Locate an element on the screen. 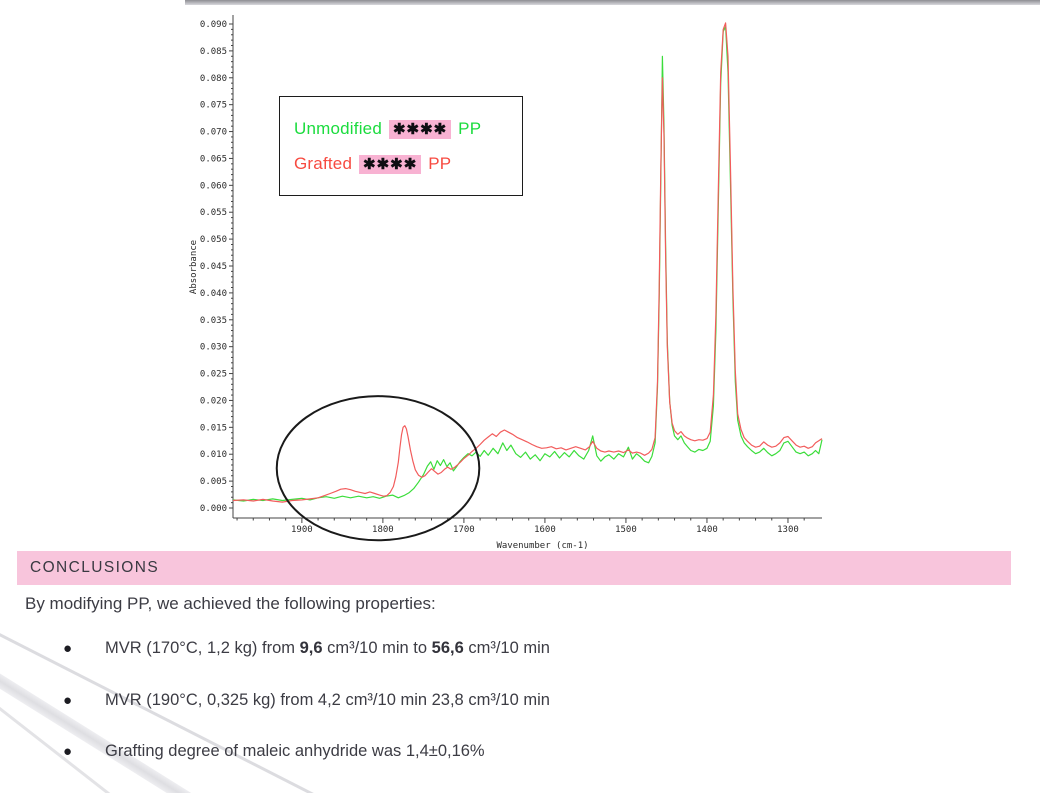 The image size is (1040, 793). y-tick-label: 0.060 is located at coordinates (213, 186).